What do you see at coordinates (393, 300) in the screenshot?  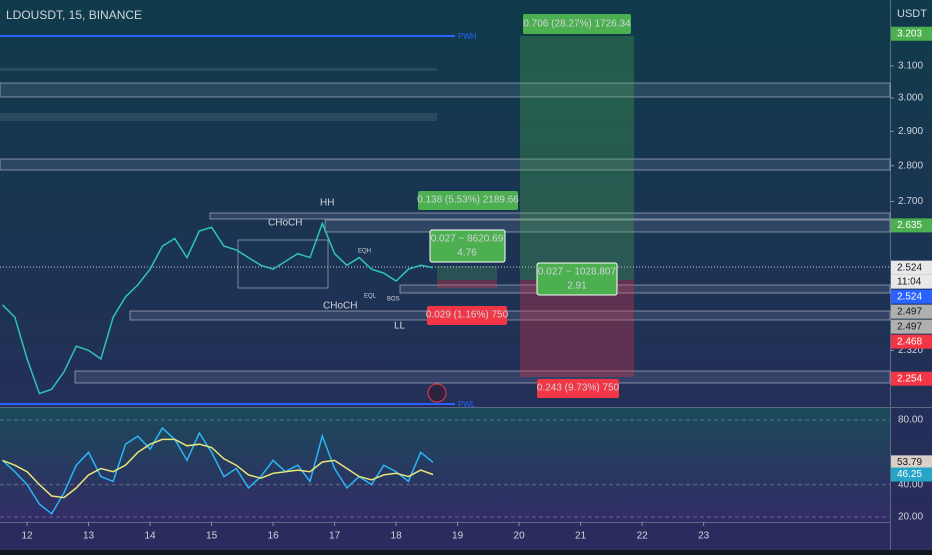 I see `annotation: BOS` at bounding box center [393, 300].